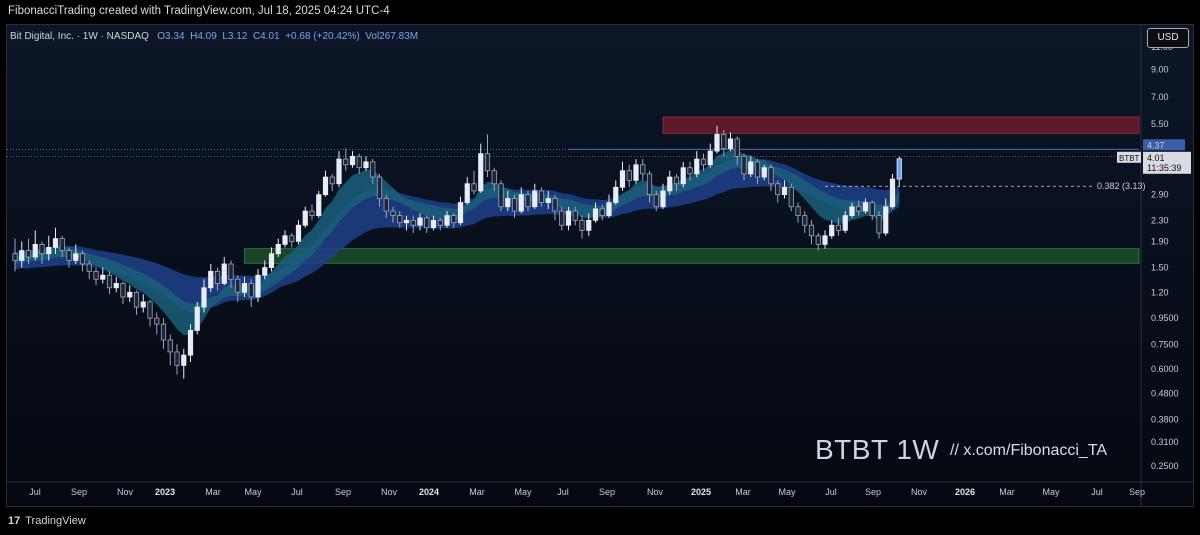 The width and height of the screenshot is (1200, 535). Describe the element at coordinates (55, 521) in the screenshot. I see `tradingview-logo-text: TradingView` at that location.